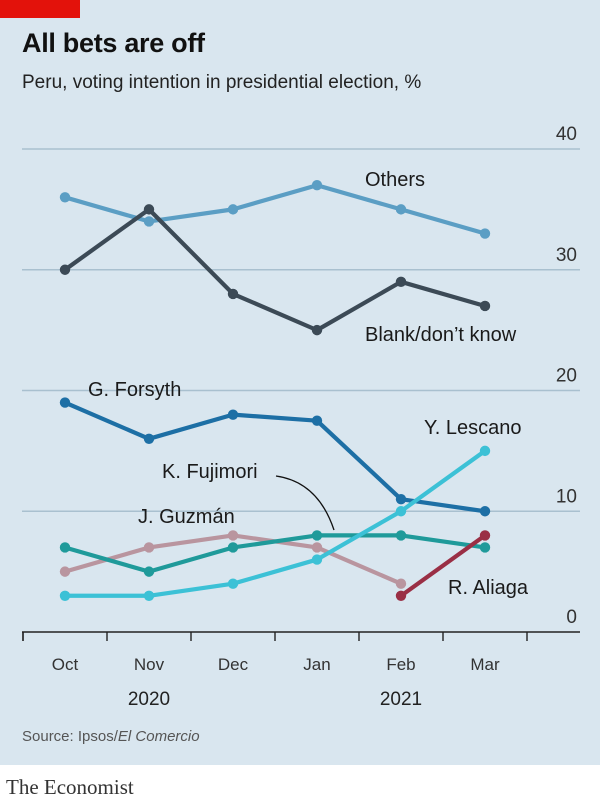  I want to click on series-label: G. Forsyth, so click(134, 390).